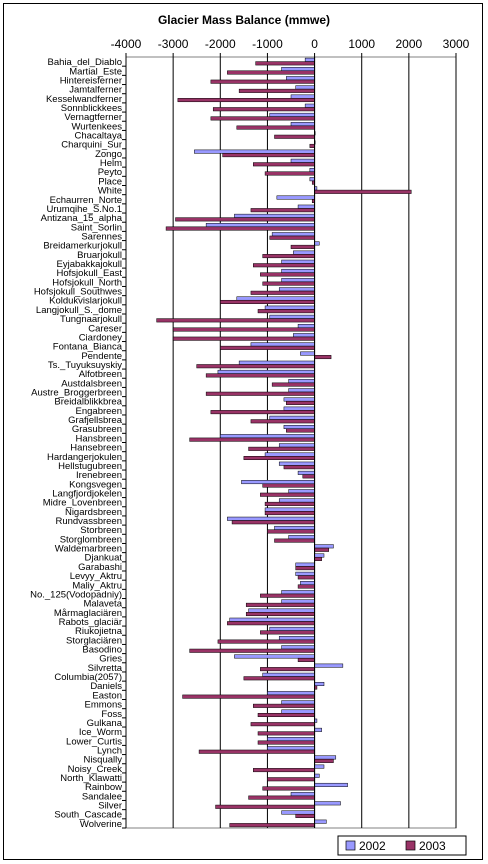  What do you see at coordinates (318, 729) in the screenshot?
I see `bar-2002-Ice_Worm` at bounding box center [318, 729].